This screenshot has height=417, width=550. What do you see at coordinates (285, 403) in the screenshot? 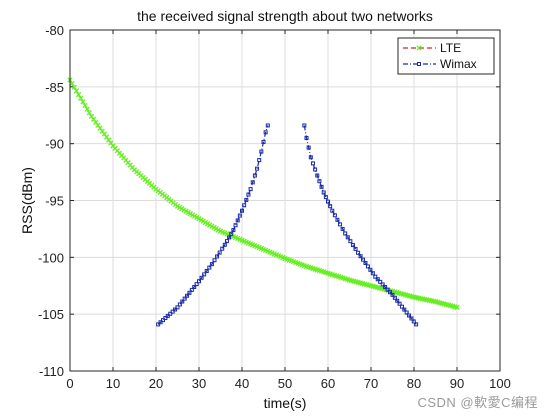
I see `x-axis-label: time(s)` at bounding box center [285, 403].